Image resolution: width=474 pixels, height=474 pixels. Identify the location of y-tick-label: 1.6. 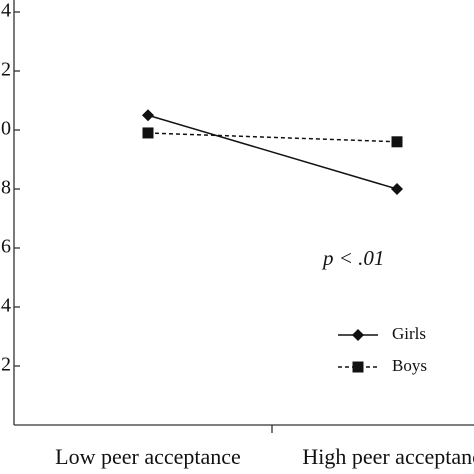
(5, 247).